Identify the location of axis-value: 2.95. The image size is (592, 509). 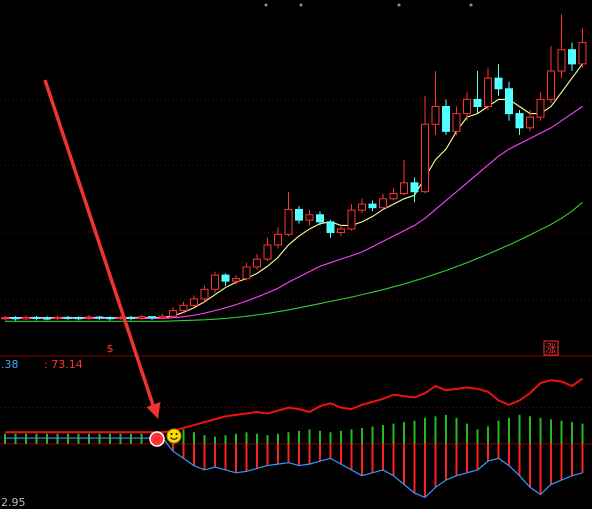
(13, 502).